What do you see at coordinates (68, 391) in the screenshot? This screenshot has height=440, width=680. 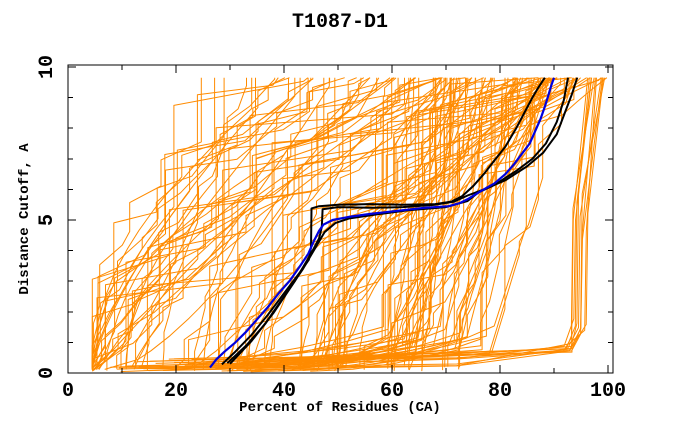 I see `x-tick-label: 0` at bounding box center [68, 391].